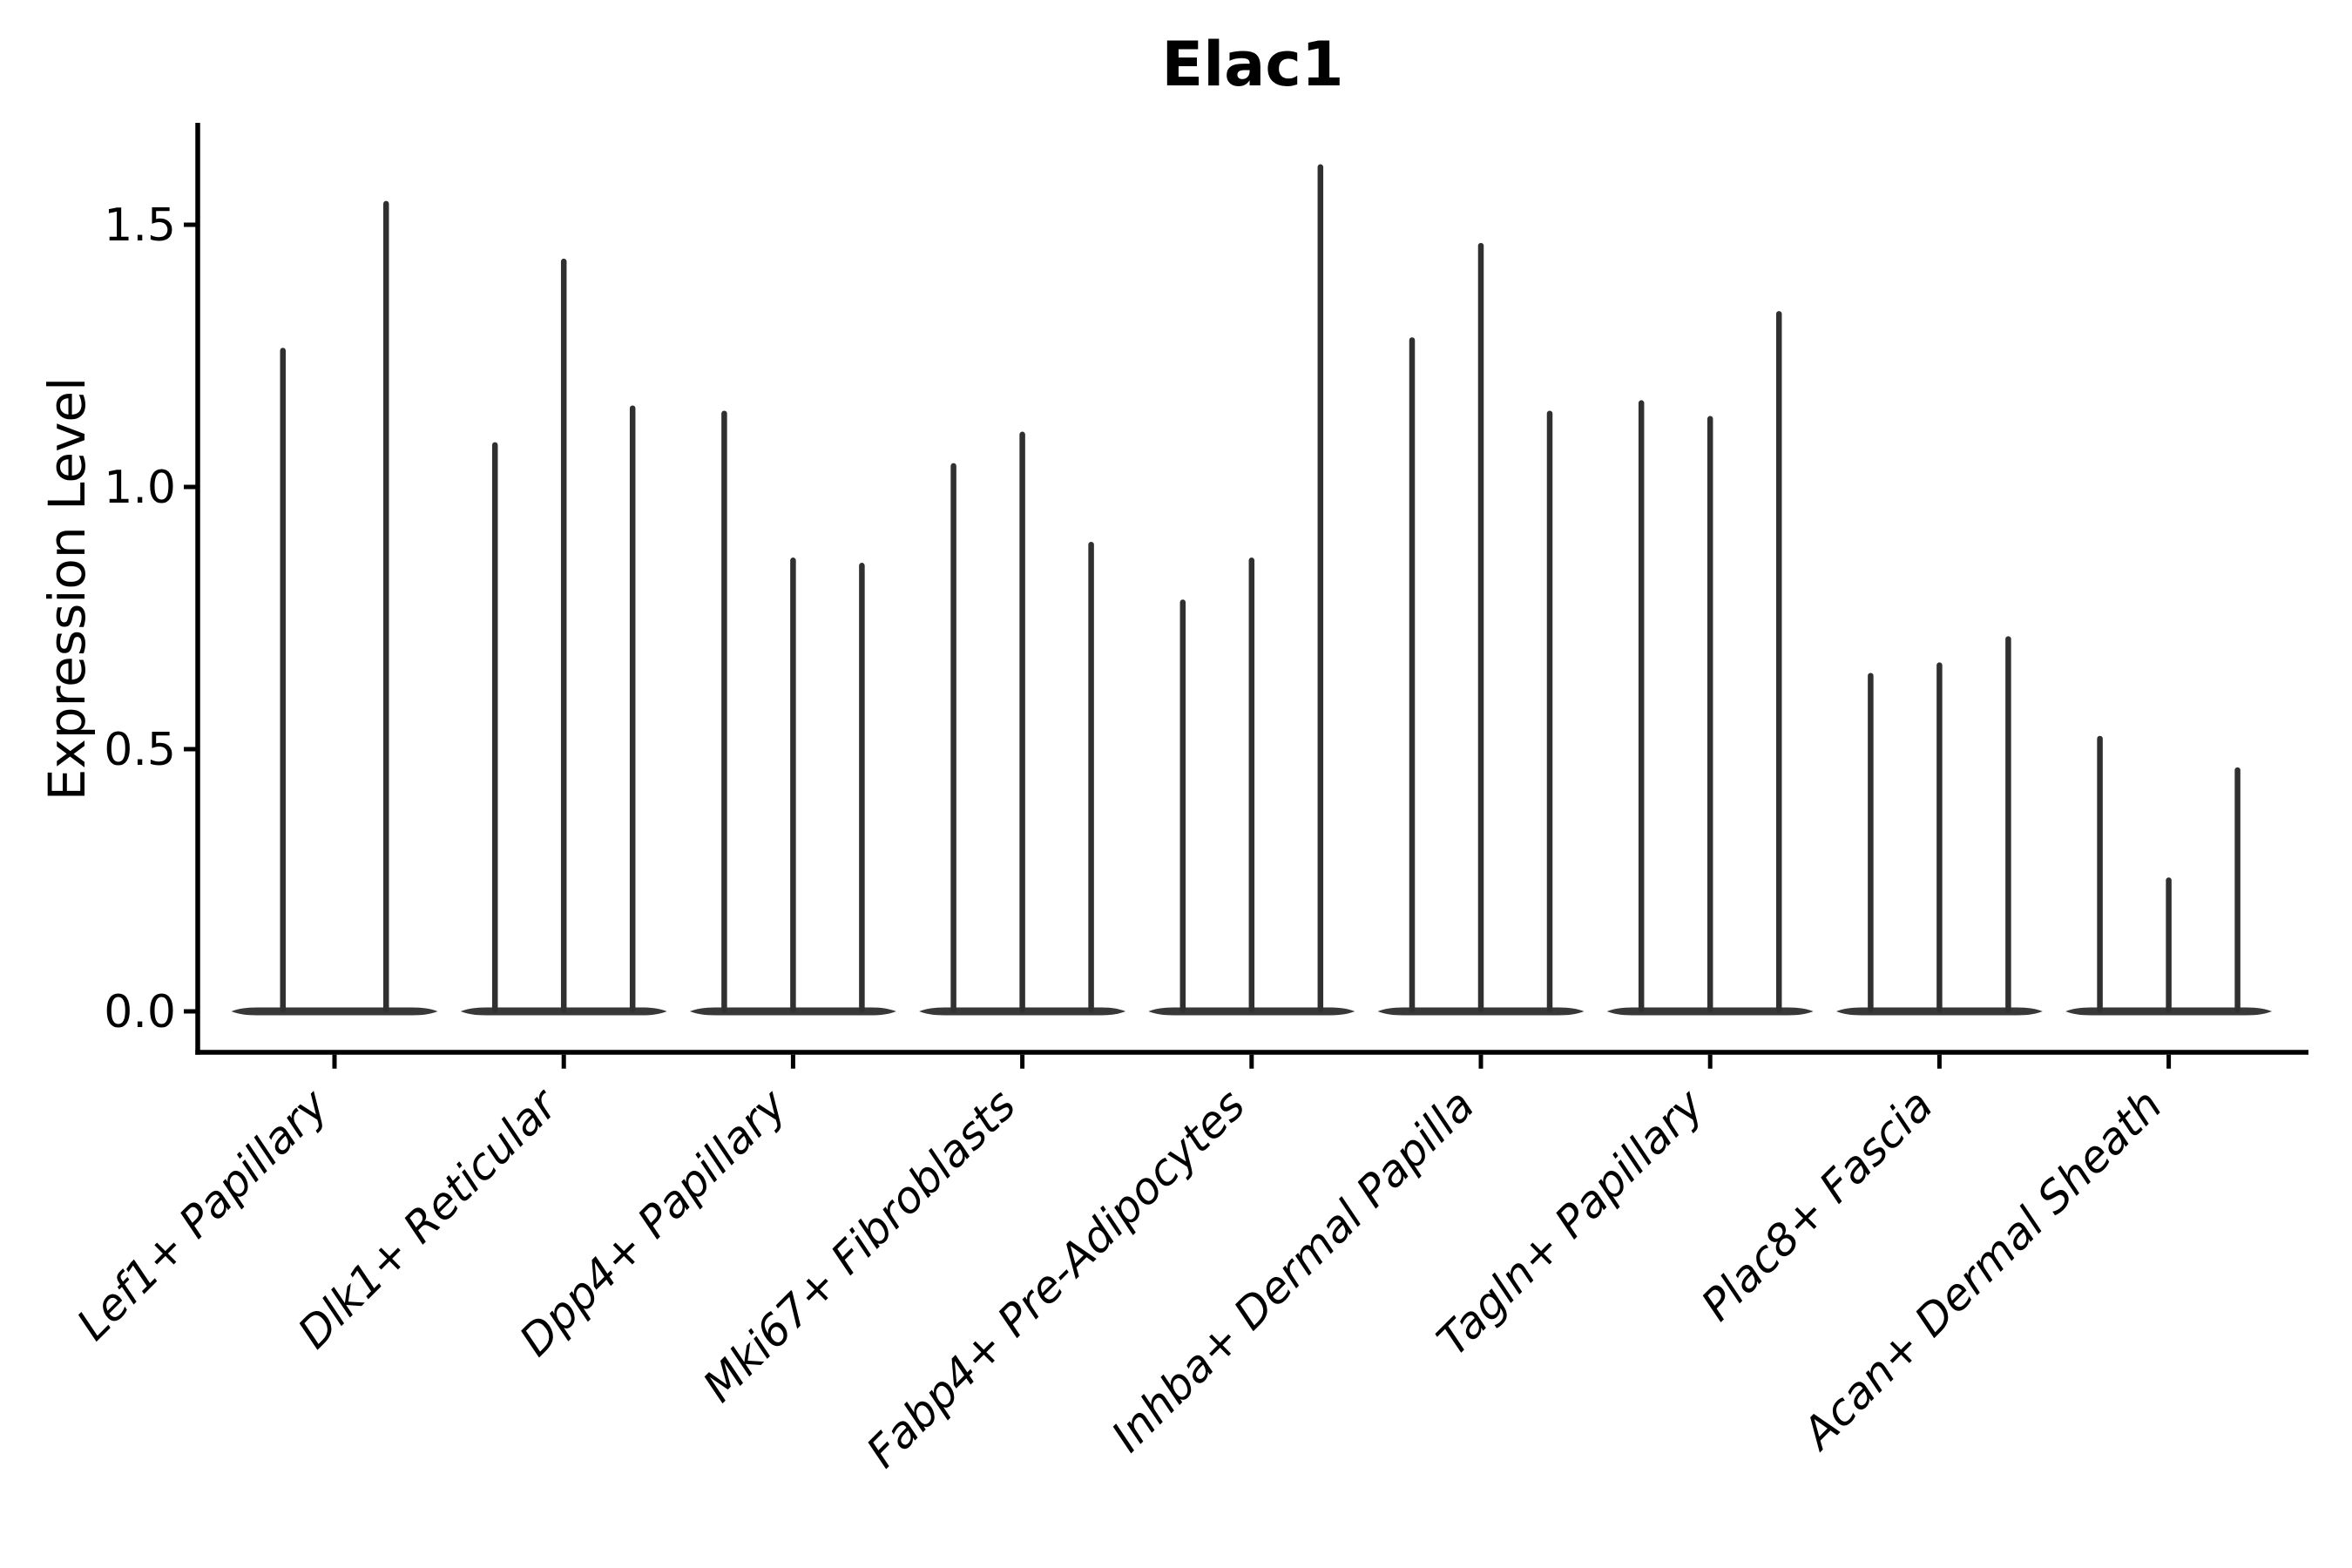 The image size is (2352, 1568). What do you see at coordinates (1981, 1270) in the screenshot?
I see `x-tick-label-8: Acan+ Dermal Sheath` at bounding box center [1981, 1270].